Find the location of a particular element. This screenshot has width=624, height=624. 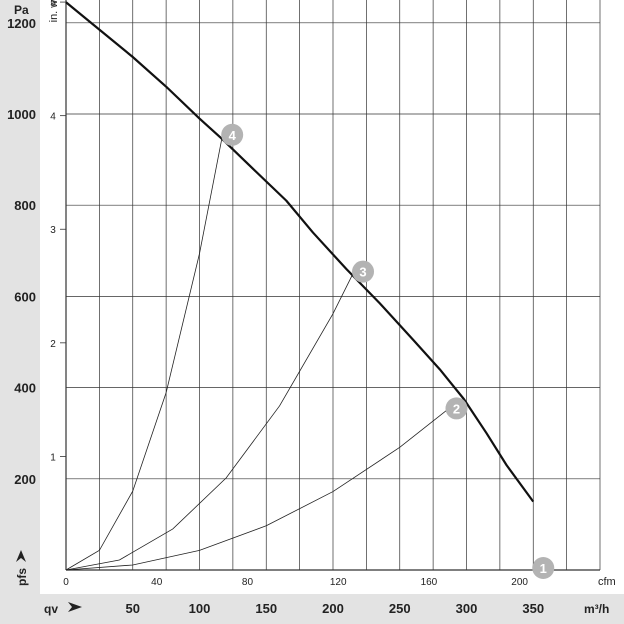

x-cfm-unit-label: cfm is located at coordinates (607, 582).